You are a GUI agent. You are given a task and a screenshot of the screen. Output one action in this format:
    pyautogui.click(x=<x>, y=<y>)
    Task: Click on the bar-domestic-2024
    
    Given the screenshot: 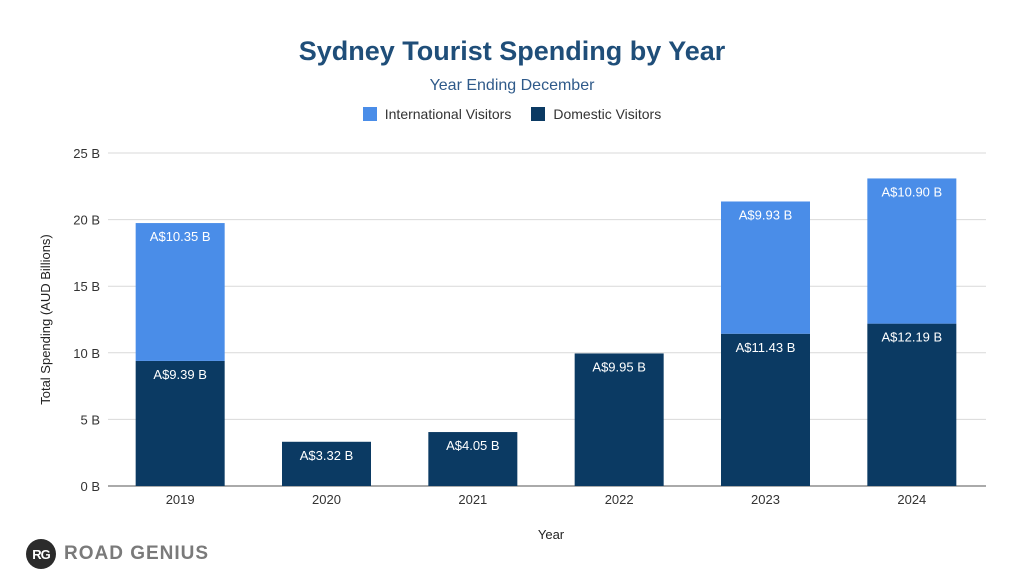 What is the action you would take?
    pyautogui.click(x=912, y=404)
    